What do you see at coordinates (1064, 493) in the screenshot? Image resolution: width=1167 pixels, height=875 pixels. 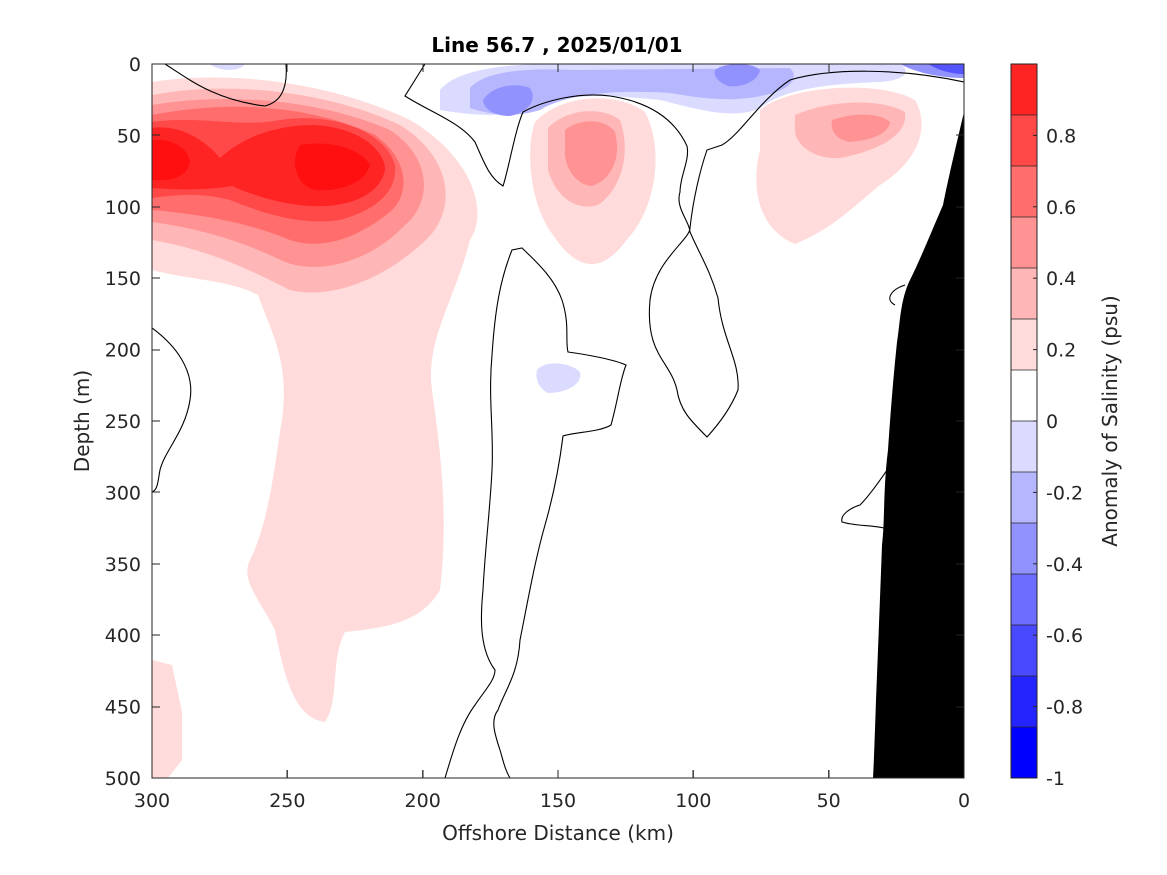 I see `colorbar-tick-label: -0.2` at bounding box center [1064, 493].